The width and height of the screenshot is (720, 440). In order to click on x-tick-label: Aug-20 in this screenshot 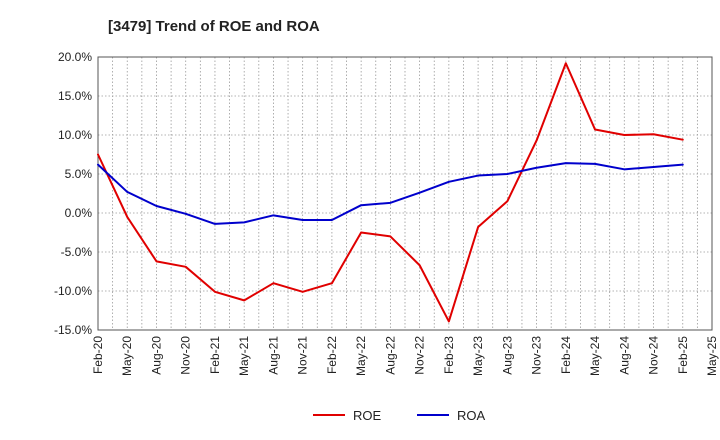, I will do `click(156, 355)`.